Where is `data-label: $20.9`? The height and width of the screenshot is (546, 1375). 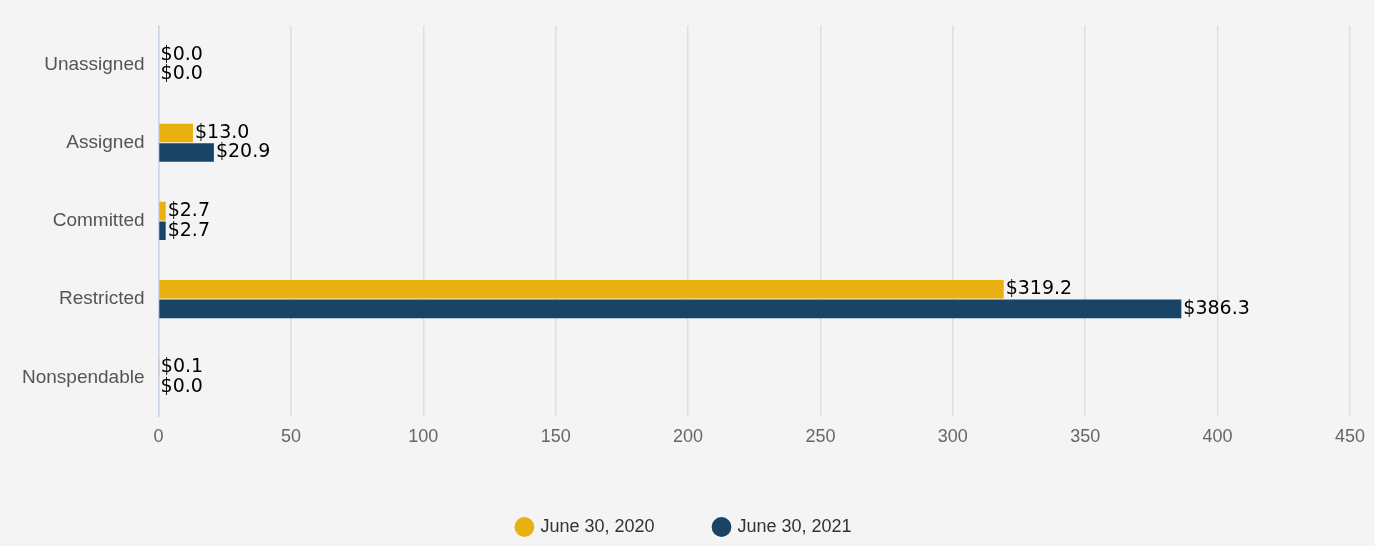 data-label: $20.9 is located at coordinates (243, 150).